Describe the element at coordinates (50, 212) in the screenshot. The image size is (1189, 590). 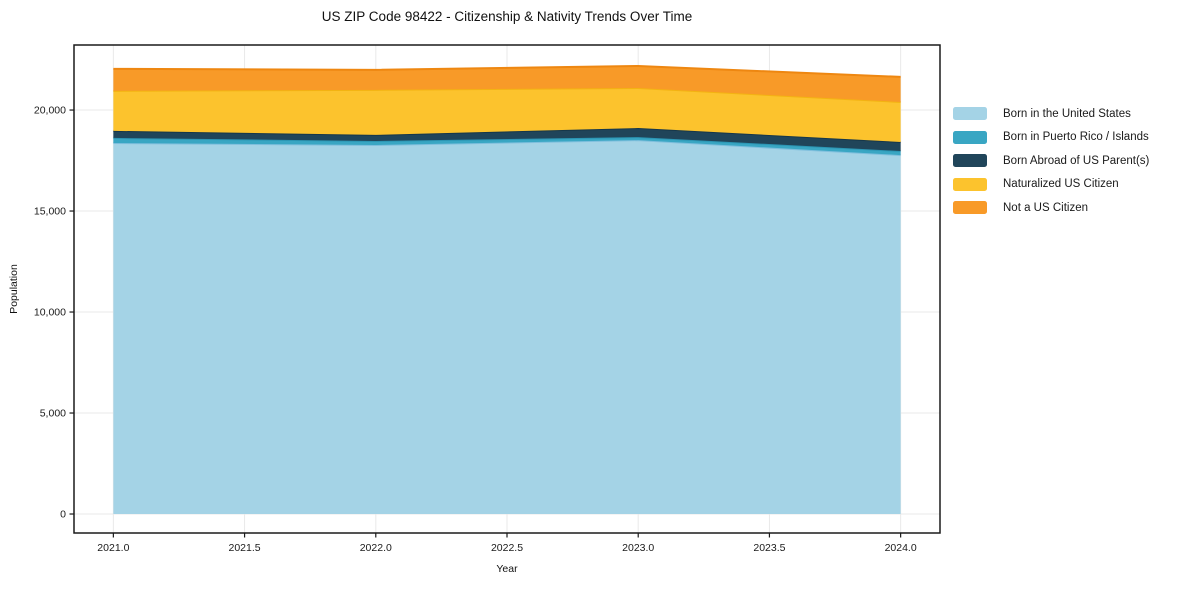
I see `y-tick-label: 15,000` at that location.